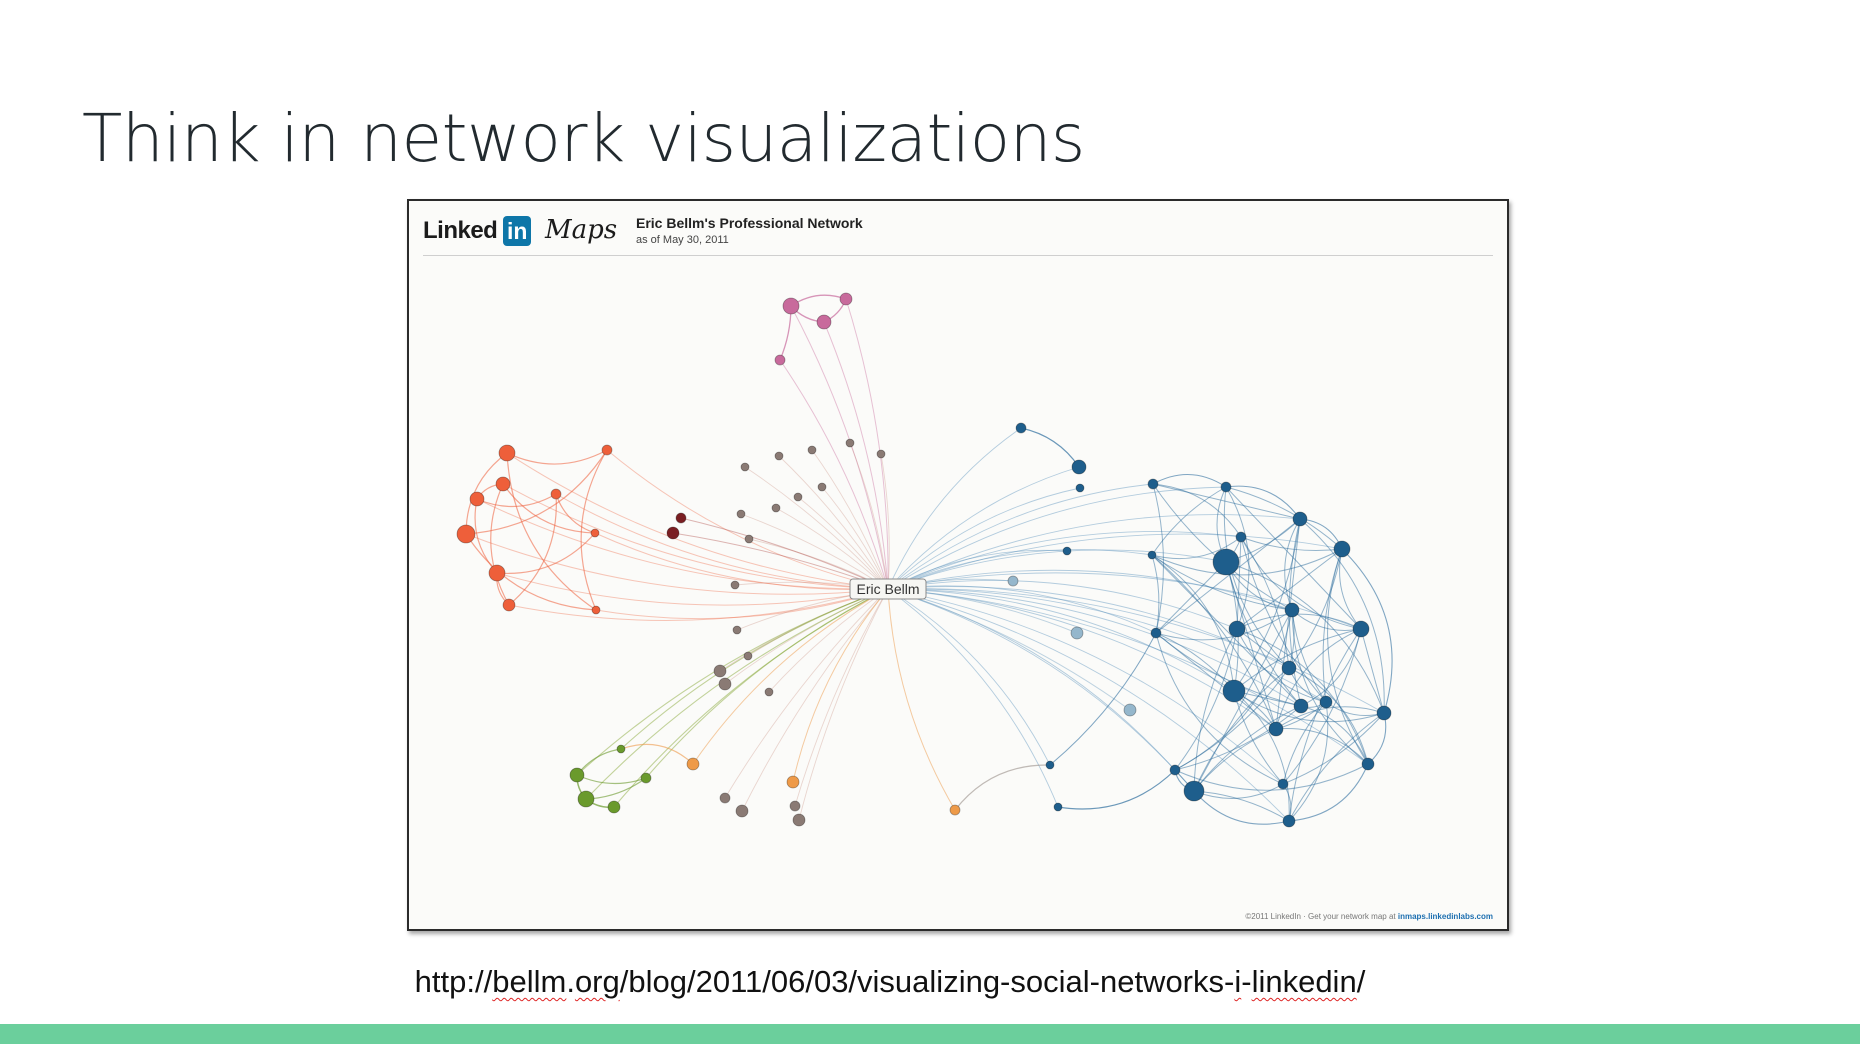 The height and width of the screenshot is (1044, 1860). Describe the element at coordinates (1238, 981) in the screenshot. I see `url-word-i: i` at that location.